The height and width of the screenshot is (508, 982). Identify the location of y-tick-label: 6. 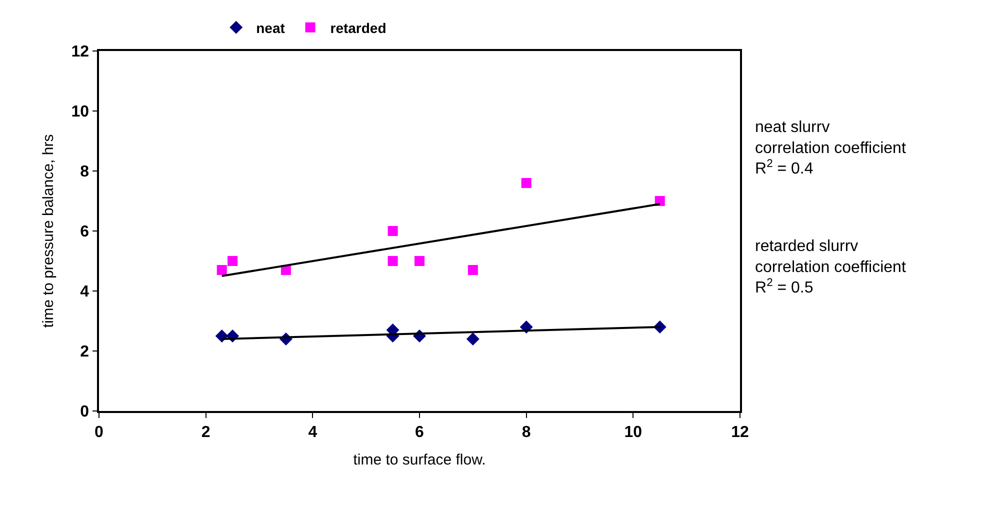
(85, 232).